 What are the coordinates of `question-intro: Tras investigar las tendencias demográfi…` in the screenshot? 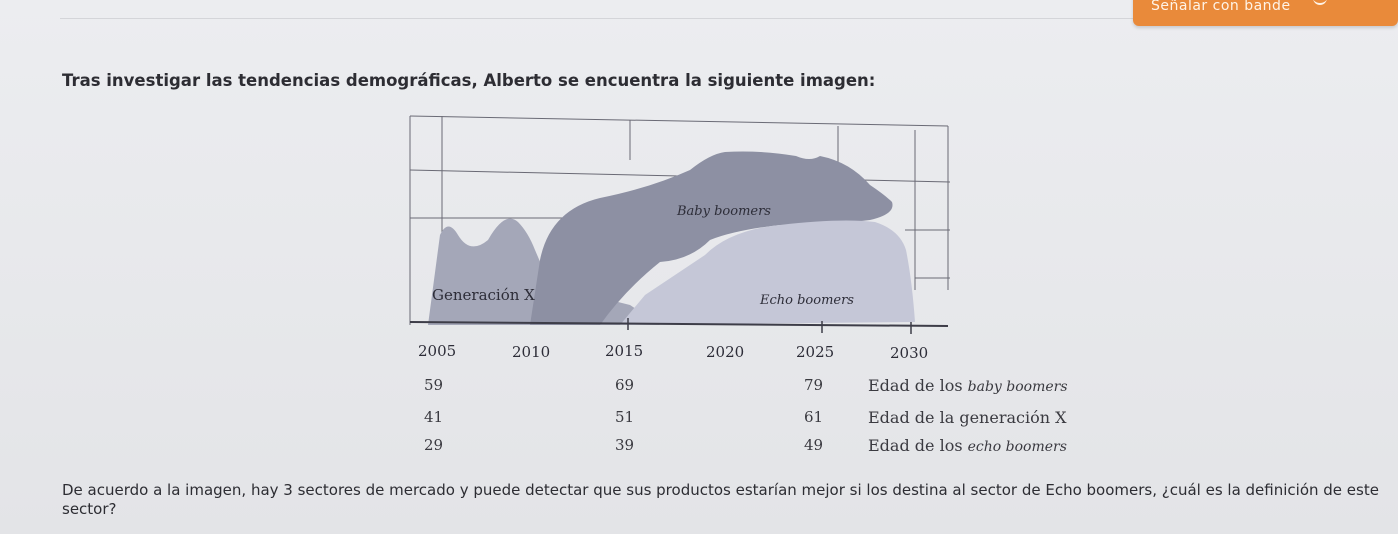 It's located at (469, 80).